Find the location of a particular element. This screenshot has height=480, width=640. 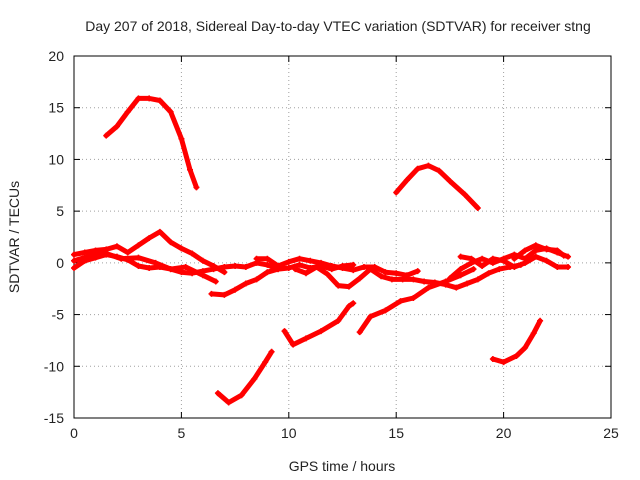

x-tick-label: 10 is located at coordinates (289, 433).